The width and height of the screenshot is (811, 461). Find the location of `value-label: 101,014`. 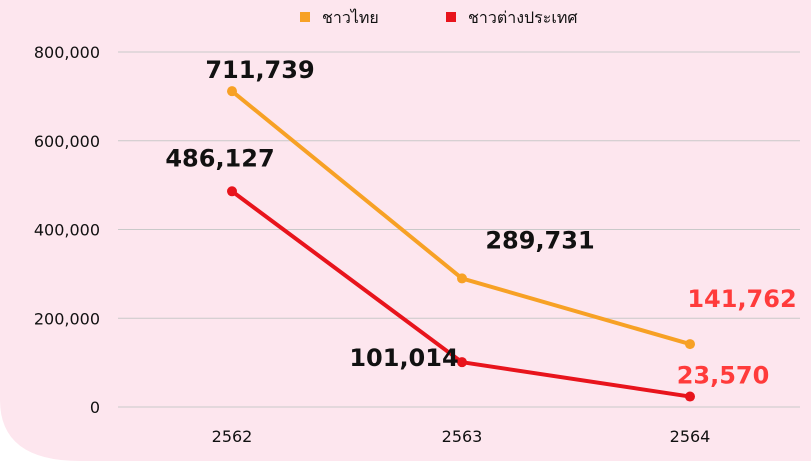

value-label: 101,014 is located at coordinates (403, 358).